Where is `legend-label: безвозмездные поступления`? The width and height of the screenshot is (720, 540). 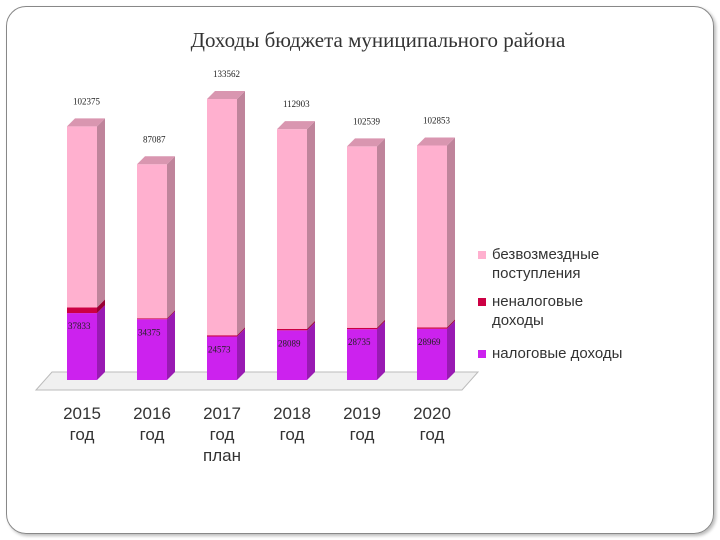
legend-label: безвозмездные поступления is located at coordinates (545, 264).